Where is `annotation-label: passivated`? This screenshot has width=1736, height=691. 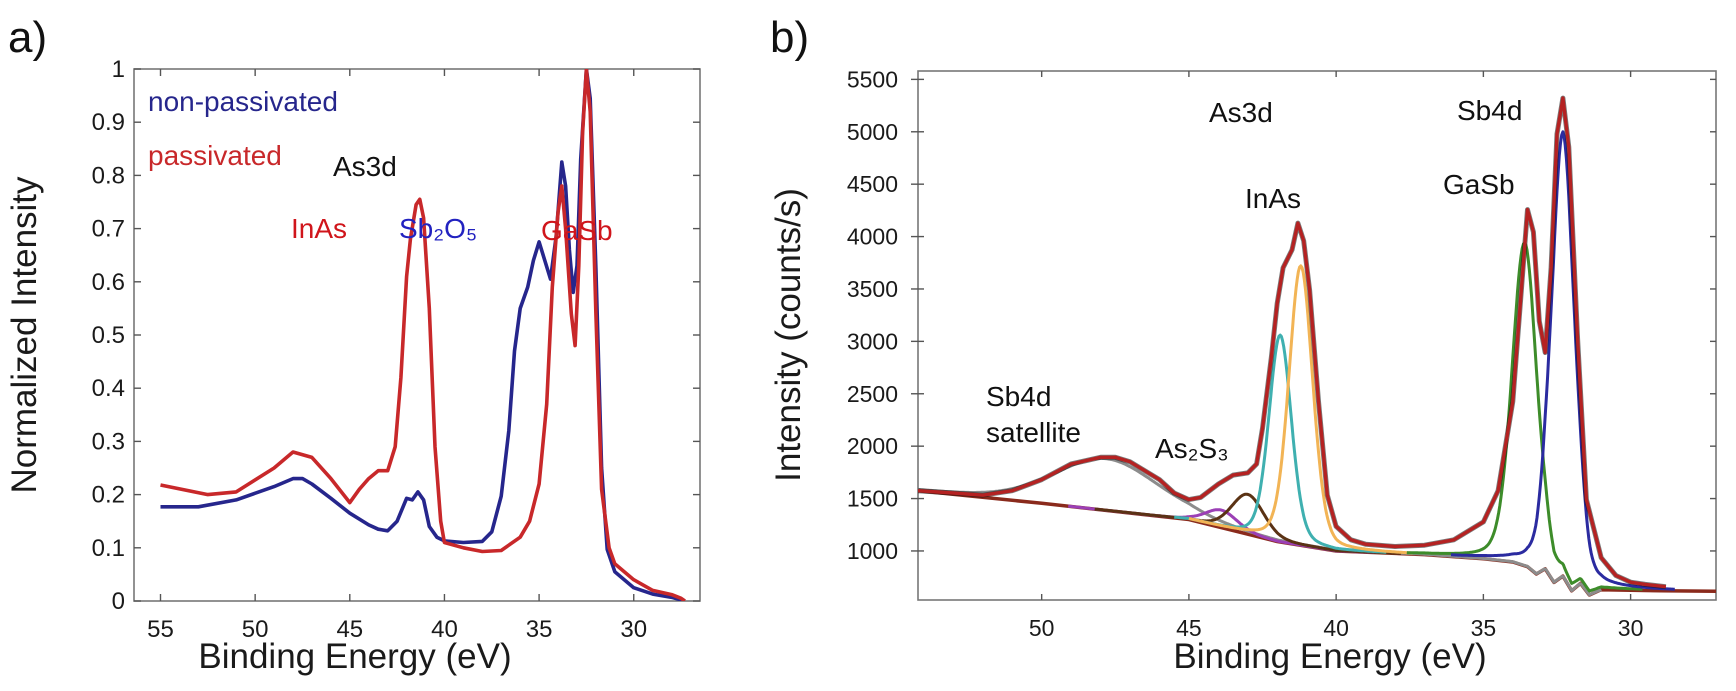 annotation-label: passivated is located at coordinates (215, 155).